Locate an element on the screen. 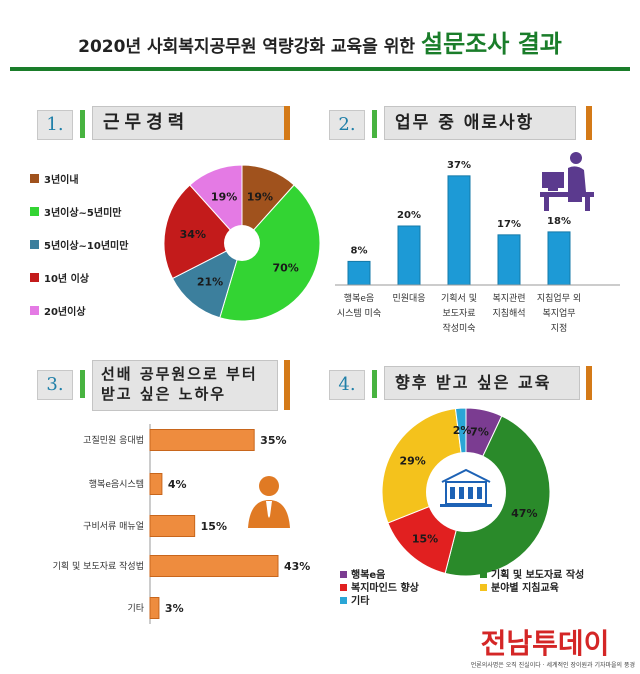 The image size is (640, 674). slice-label: 7% is located at coordinates (479, 431).